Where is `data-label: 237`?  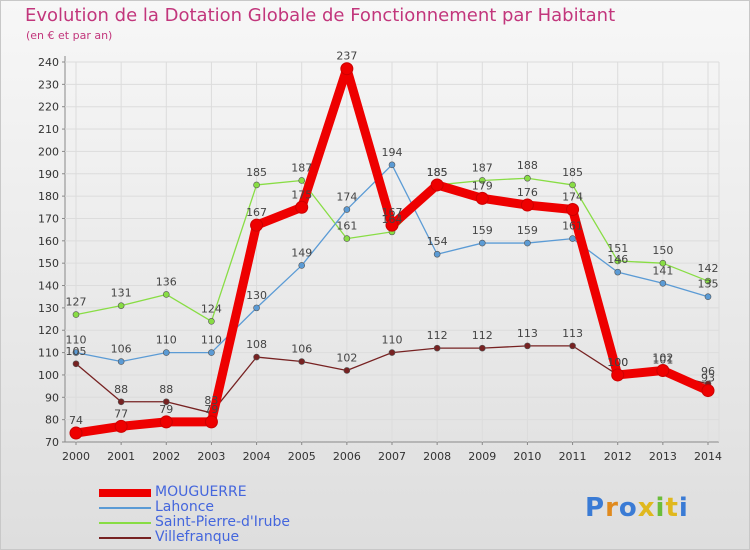
data-label: 237 is located at coordinates (346, 56).